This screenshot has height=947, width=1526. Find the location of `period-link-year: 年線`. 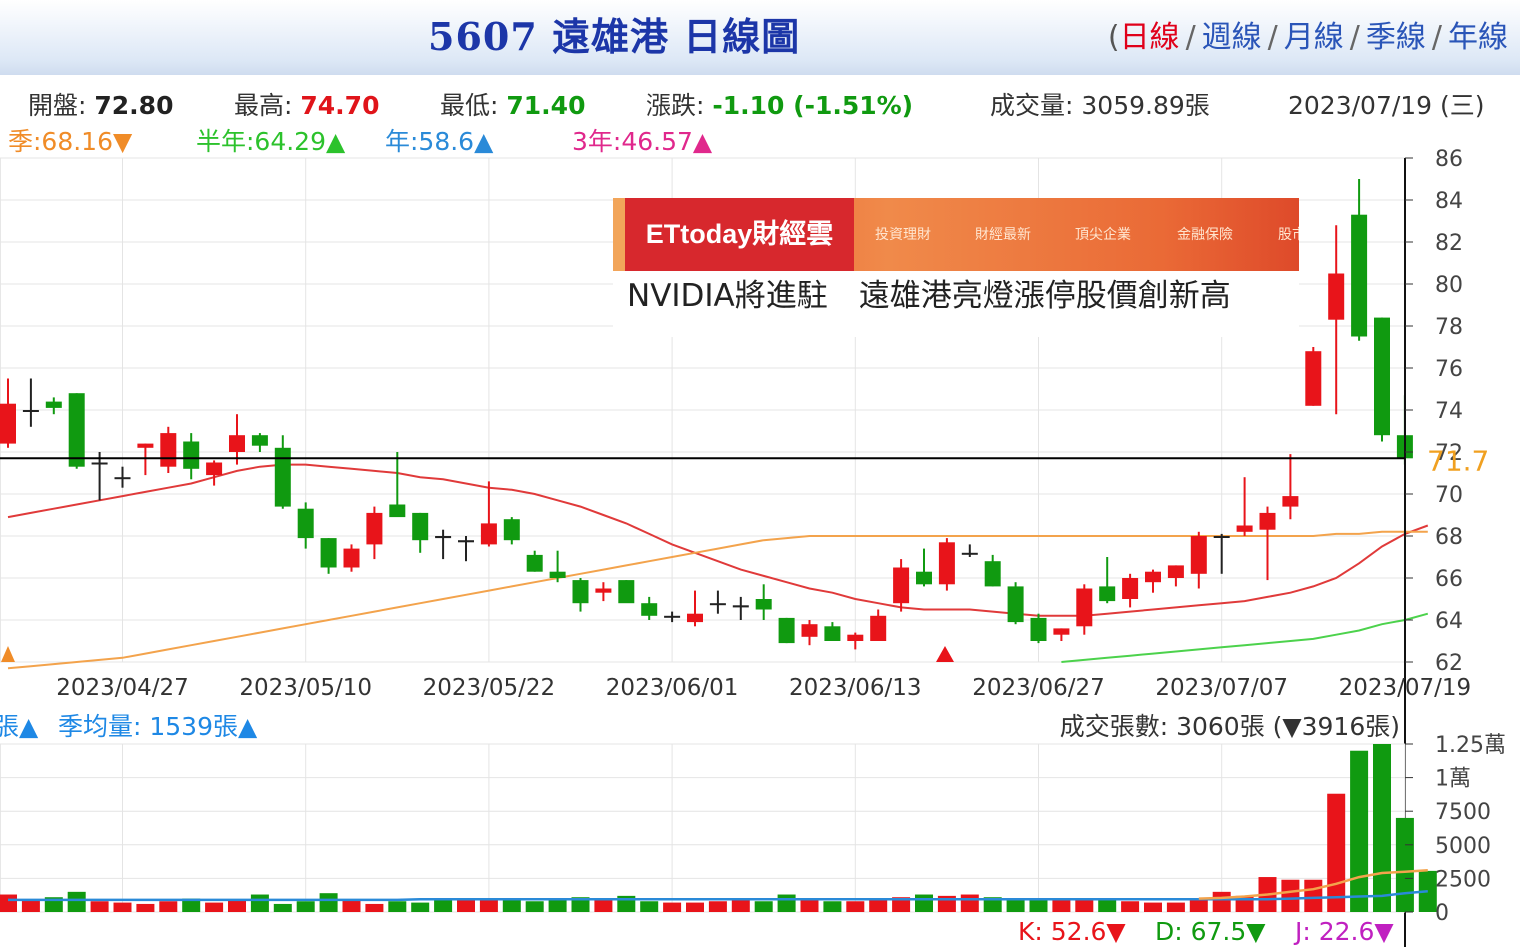

period-link-year: 年線 is located at coordinates (1478, 37).